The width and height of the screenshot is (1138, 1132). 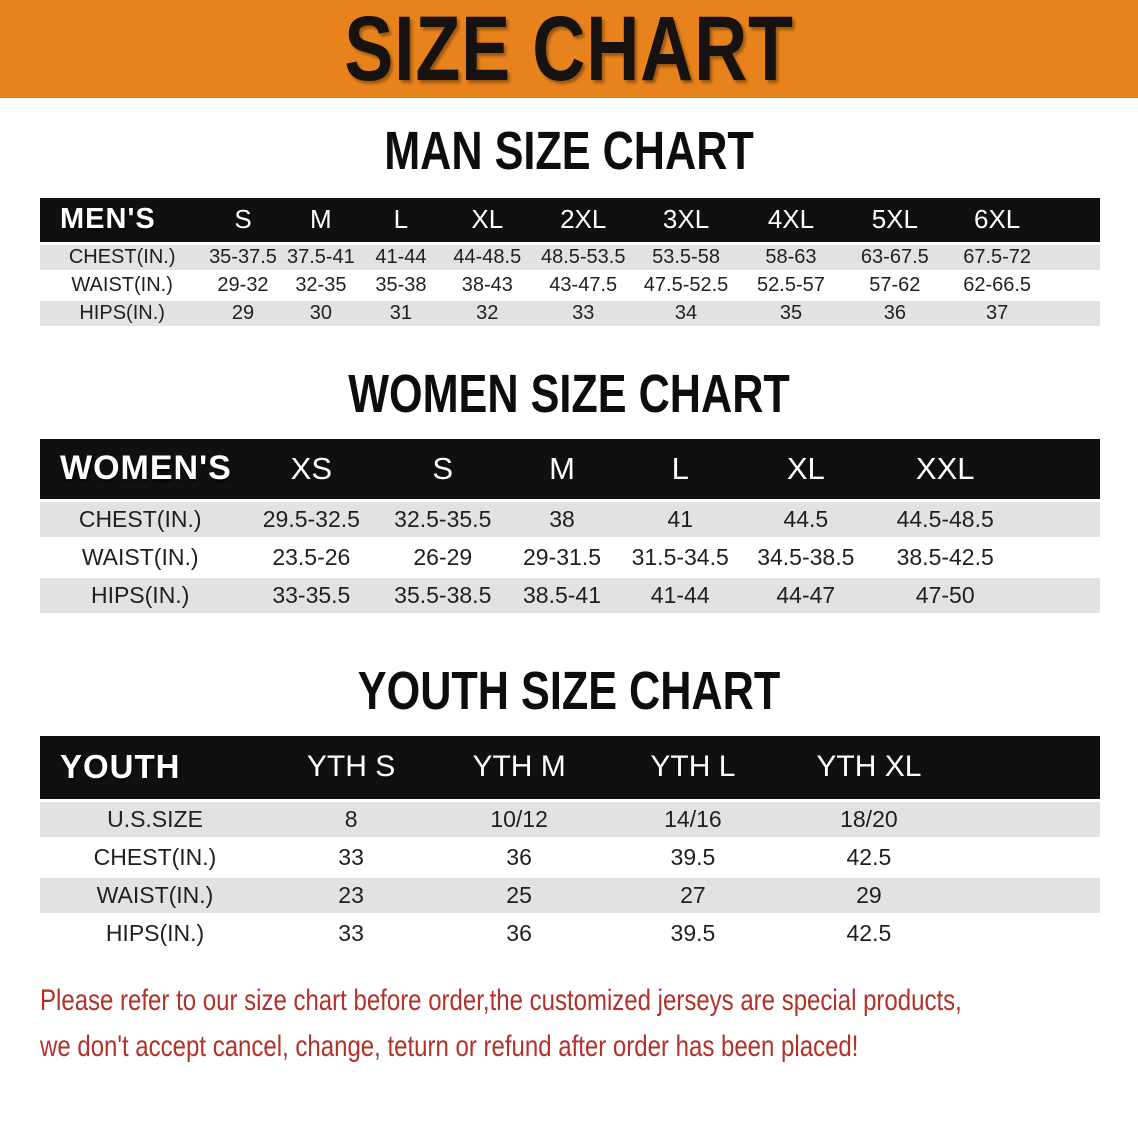 I want to click on size-value-cell: 48.5-53.5, so click(x=583, y=257).